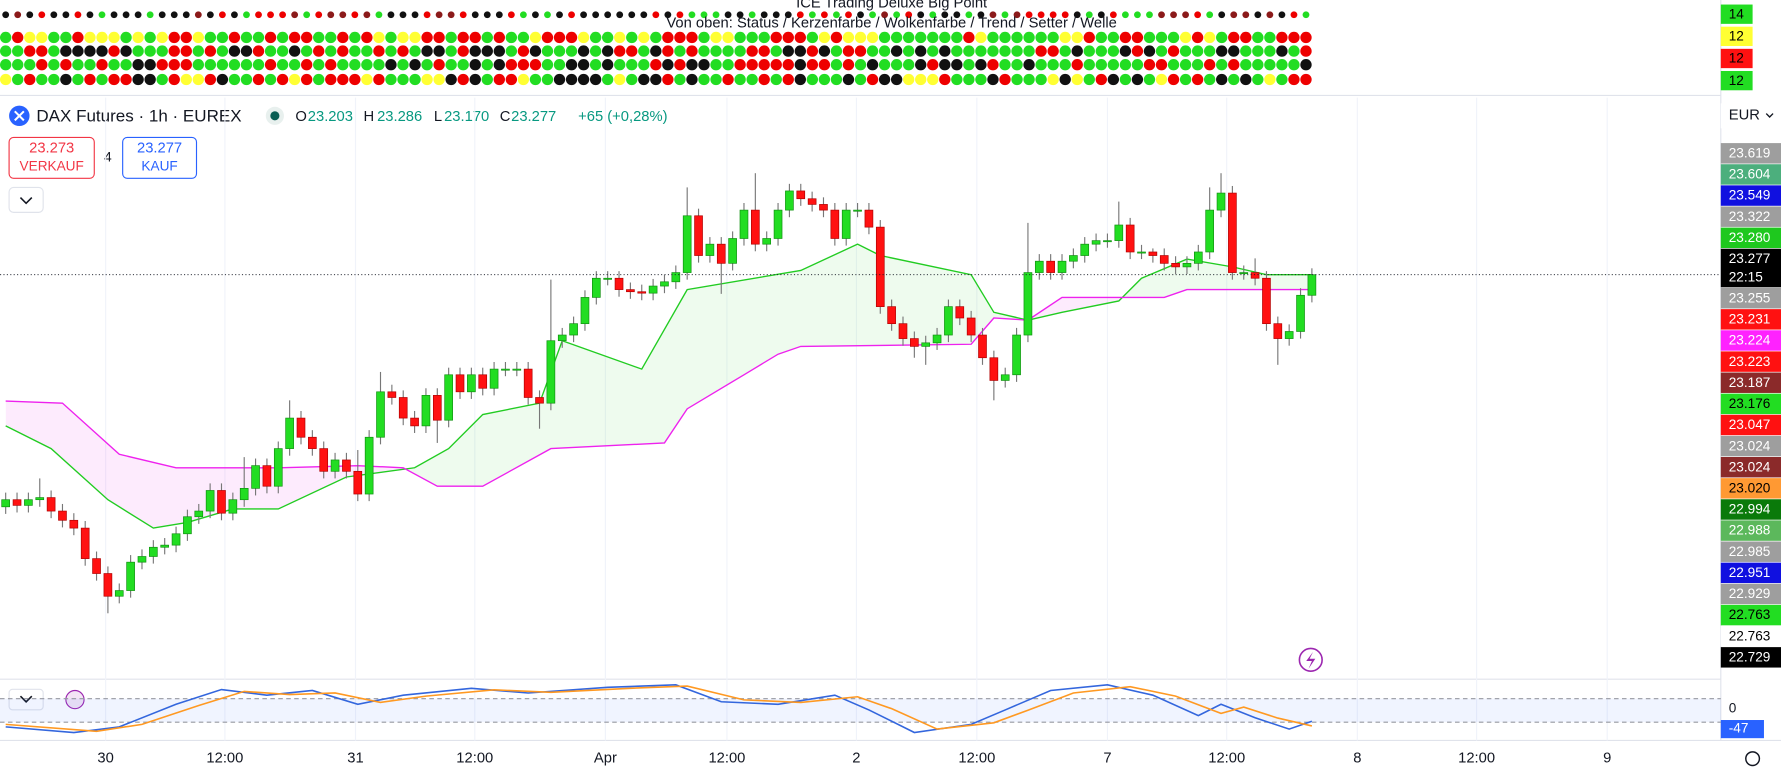 The width and height of the screenshot is (1781, 770). What do you see at coordinates (51, 157) in the screenshot?
I see `sell-button` at bounding box center [51, 157].